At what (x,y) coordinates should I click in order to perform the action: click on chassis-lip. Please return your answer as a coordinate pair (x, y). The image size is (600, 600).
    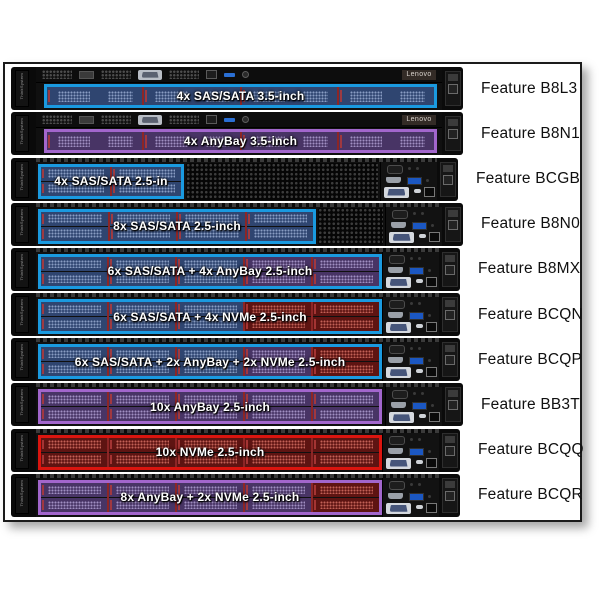
    Looking at the image, I should click on (239, 204).